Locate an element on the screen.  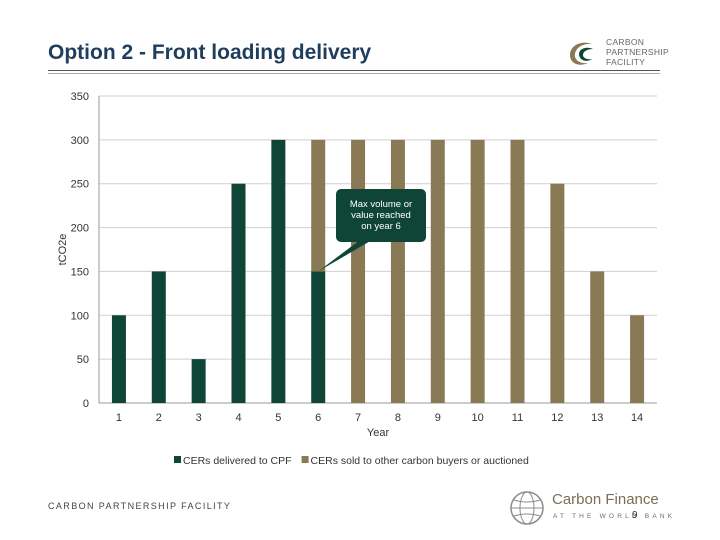
y-tick-label: 250 is located at coordinates (80, 185).